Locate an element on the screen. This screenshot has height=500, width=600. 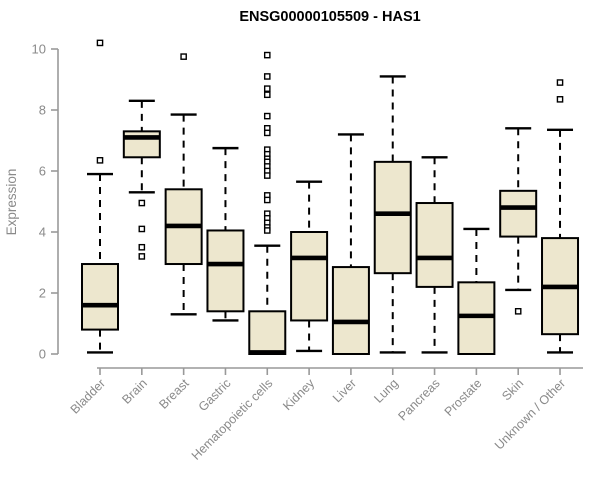
x-category-label: Unknown / Other is located at coordinates (530, 414).